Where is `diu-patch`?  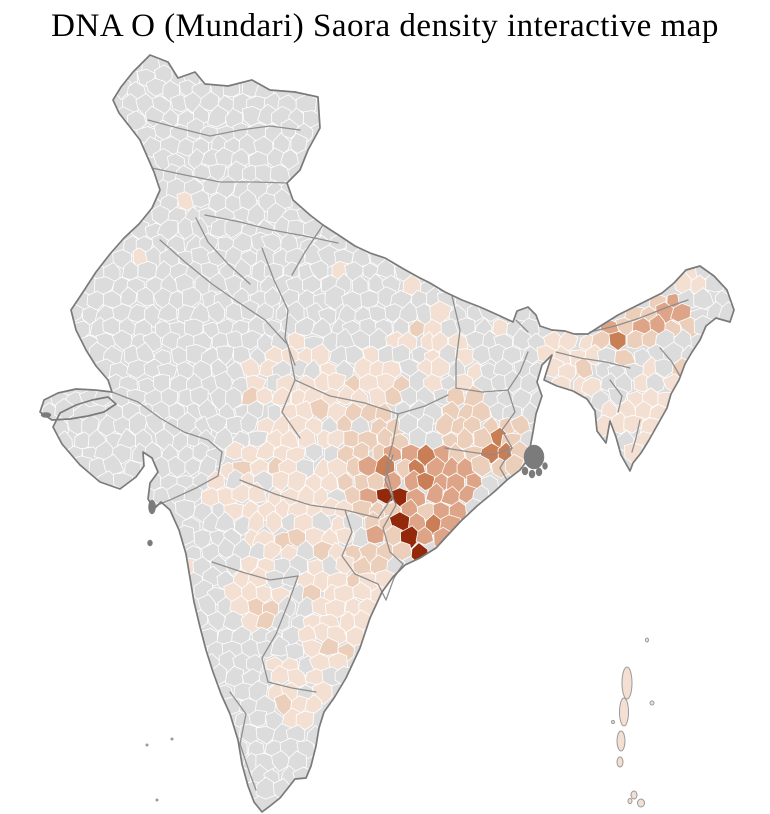
diu-patch is located at coordinates (46, 415).